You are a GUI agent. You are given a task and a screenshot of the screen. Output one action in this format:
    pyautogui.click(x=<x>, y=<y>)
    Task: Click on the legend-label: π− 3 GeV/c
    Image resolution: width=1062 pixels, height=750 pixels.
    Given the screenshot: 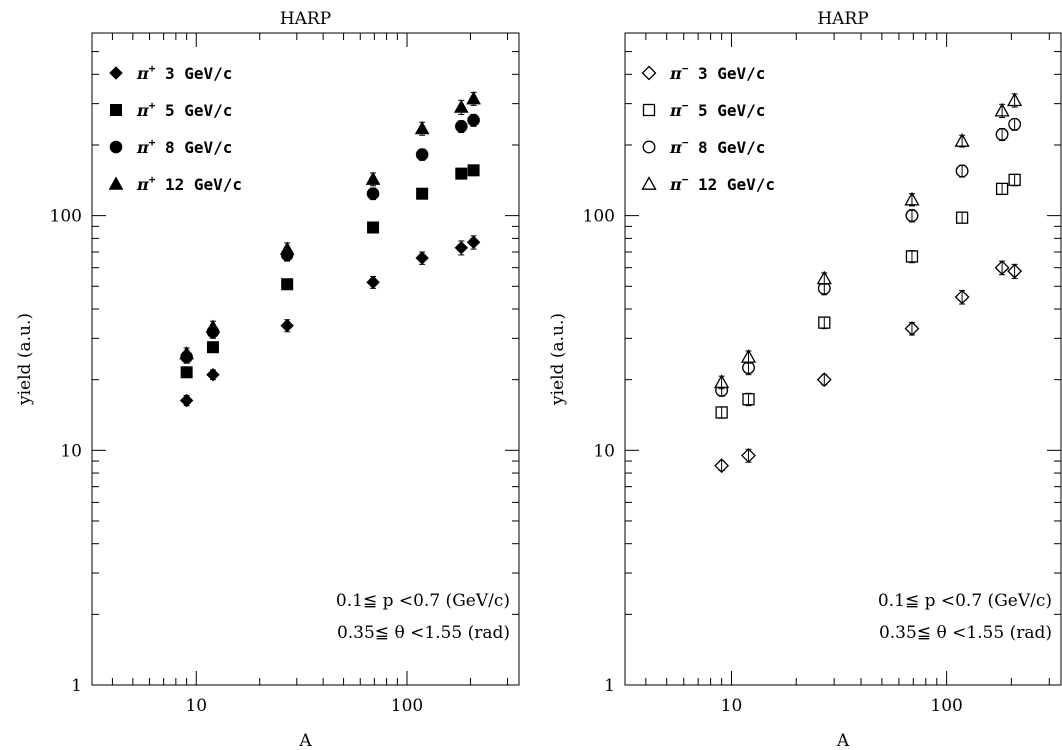 What is the action you would take?
    pyautogui.click(x=717, y=72)
    